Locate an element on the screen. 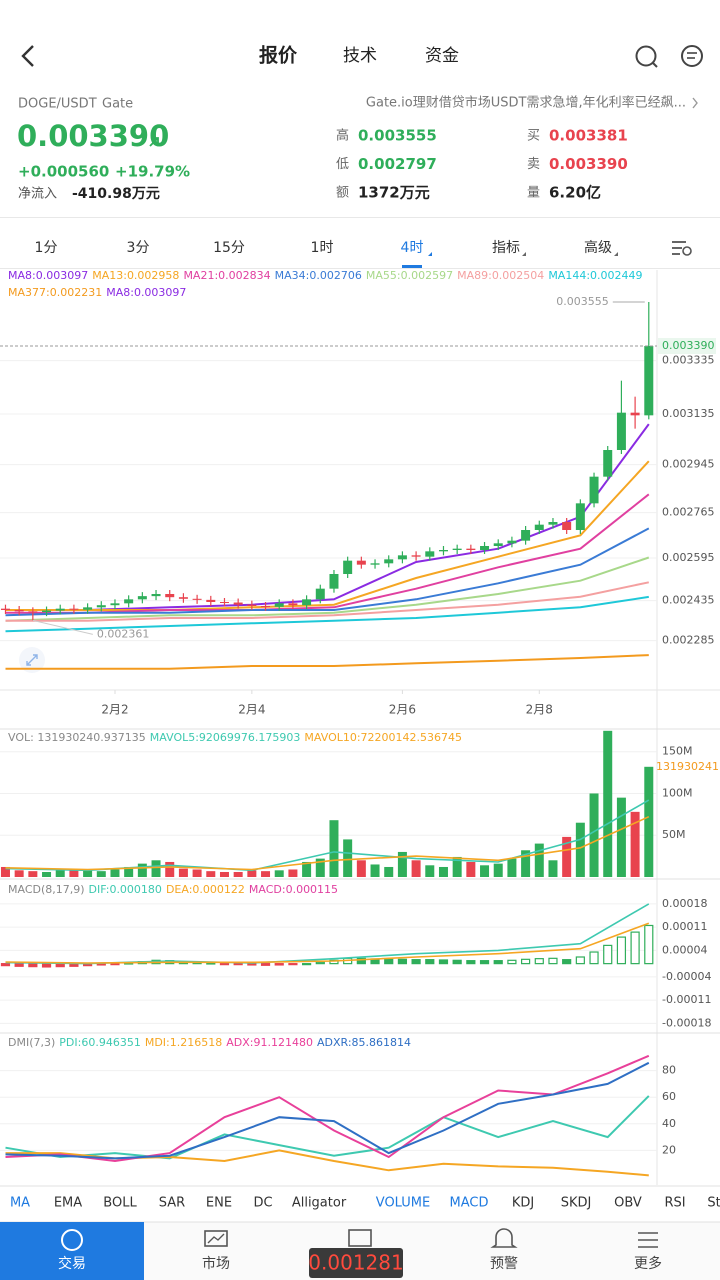 The width and height of the screenshot is (720, 1280). y-tick-label: 0.002595 is located at coordinates (688, 557).